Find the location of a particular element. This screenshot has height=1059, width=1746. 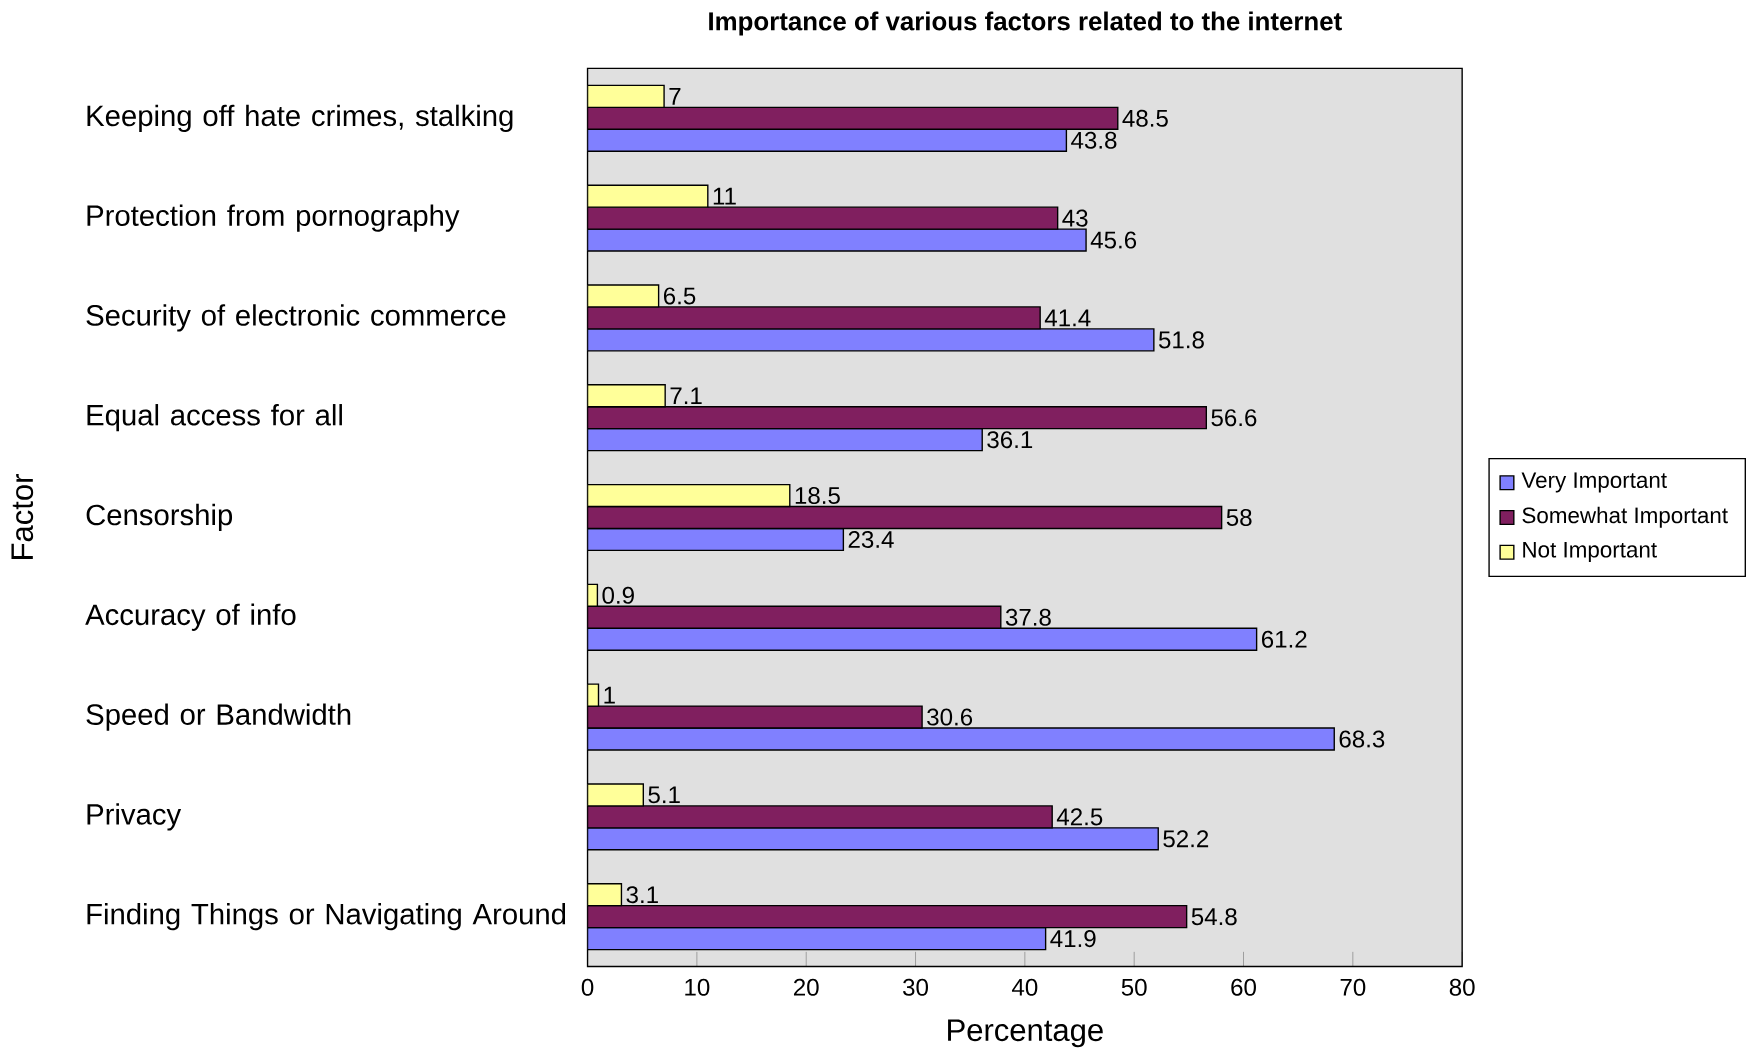

y-tick-label: Protection from pornography is located at coordinates (273, 218).